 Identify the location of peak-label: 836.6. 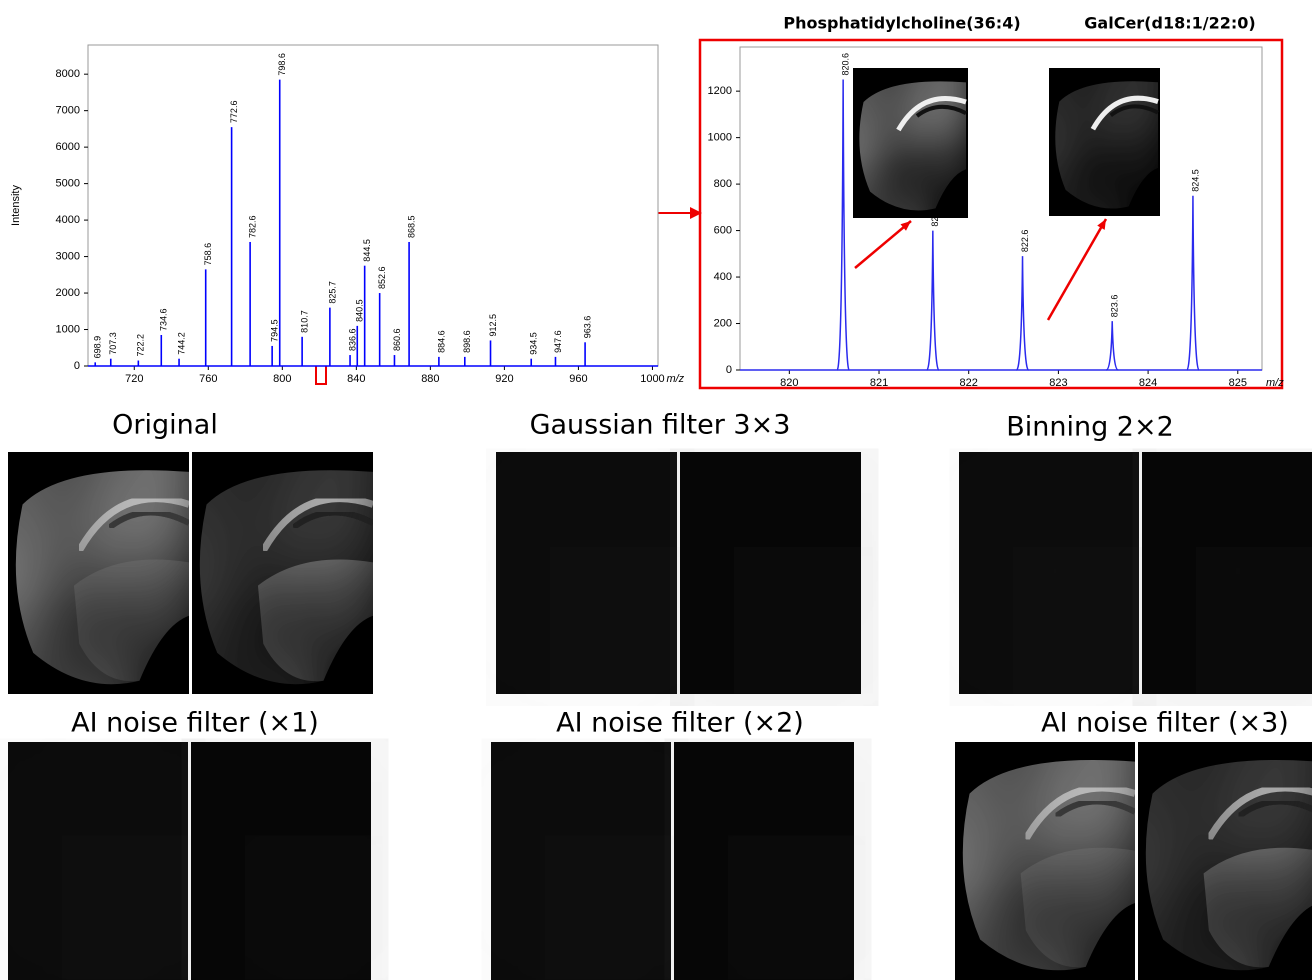
(352, 340).